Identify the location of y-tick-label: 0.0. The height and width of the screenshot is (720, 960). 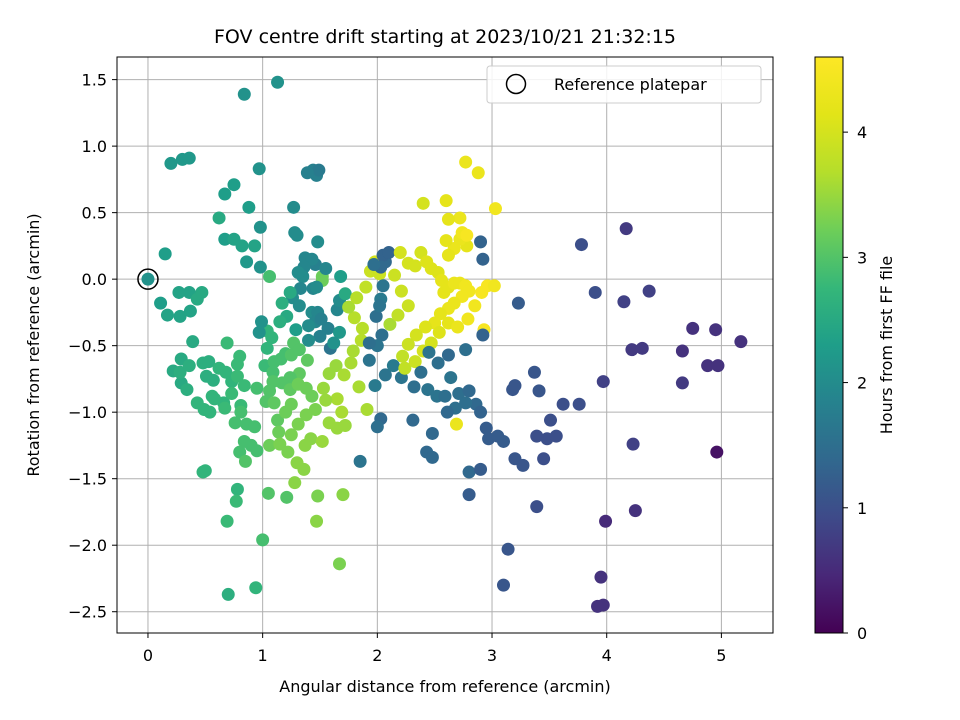
(94, 279).